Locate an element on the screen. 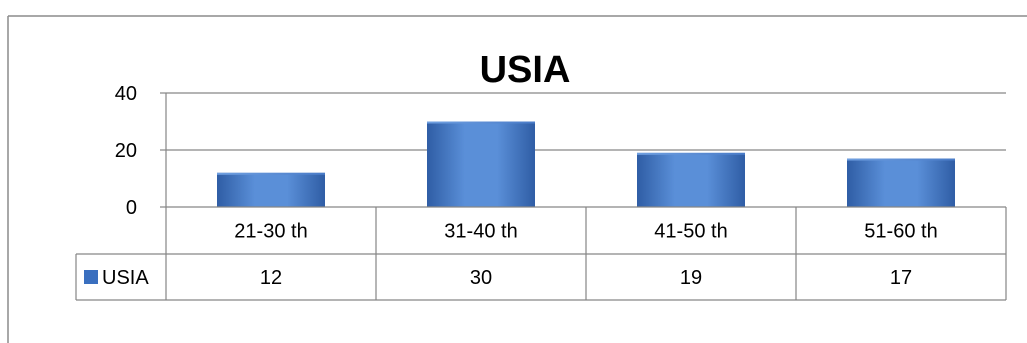 The image size is (1027, 343). data-label: 30 is located at coordinates (481, 278).